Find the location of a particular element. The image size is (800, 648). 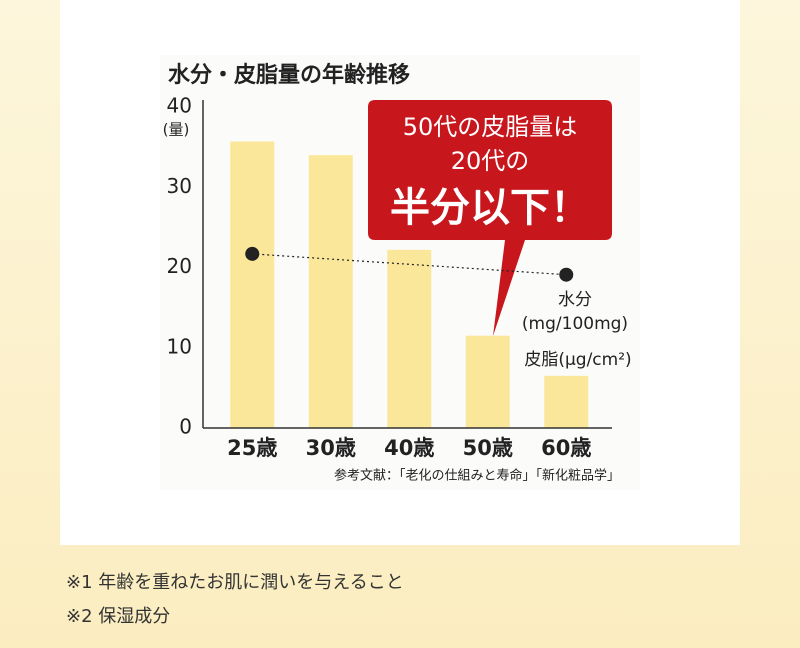

legend-unit: (mg/100mg) is located at coordinates (575, 324).